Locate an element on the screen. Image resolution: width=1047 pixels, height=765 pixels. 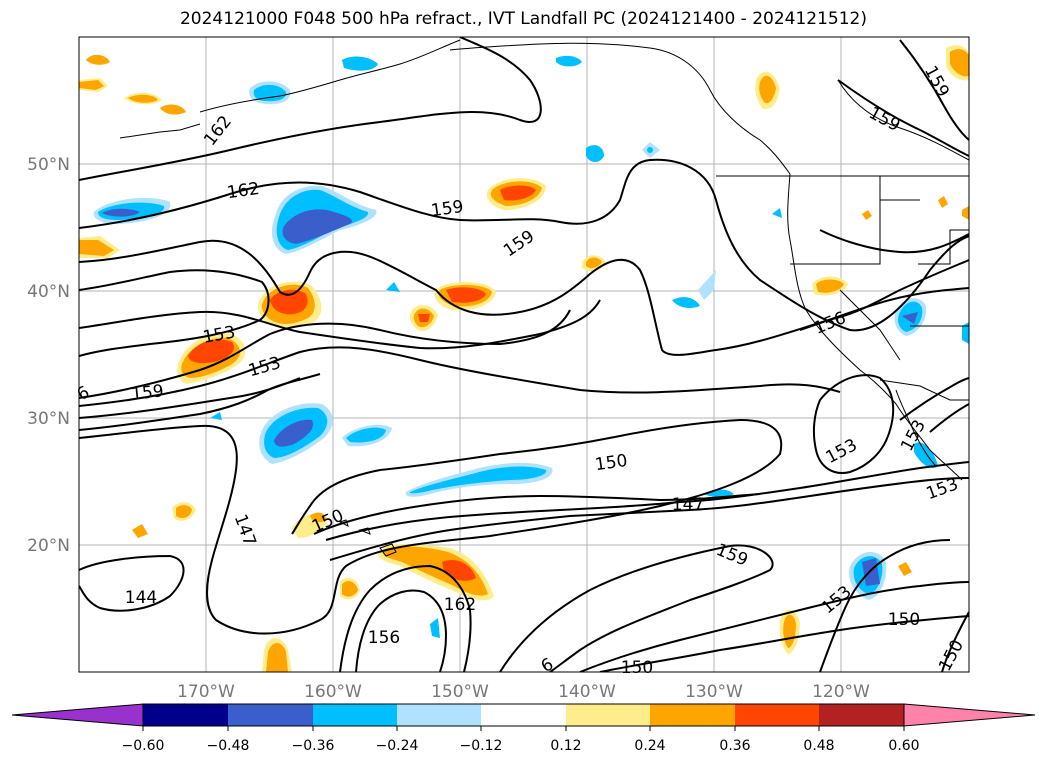
colorbar-frame is located at coordinates (523, 715).